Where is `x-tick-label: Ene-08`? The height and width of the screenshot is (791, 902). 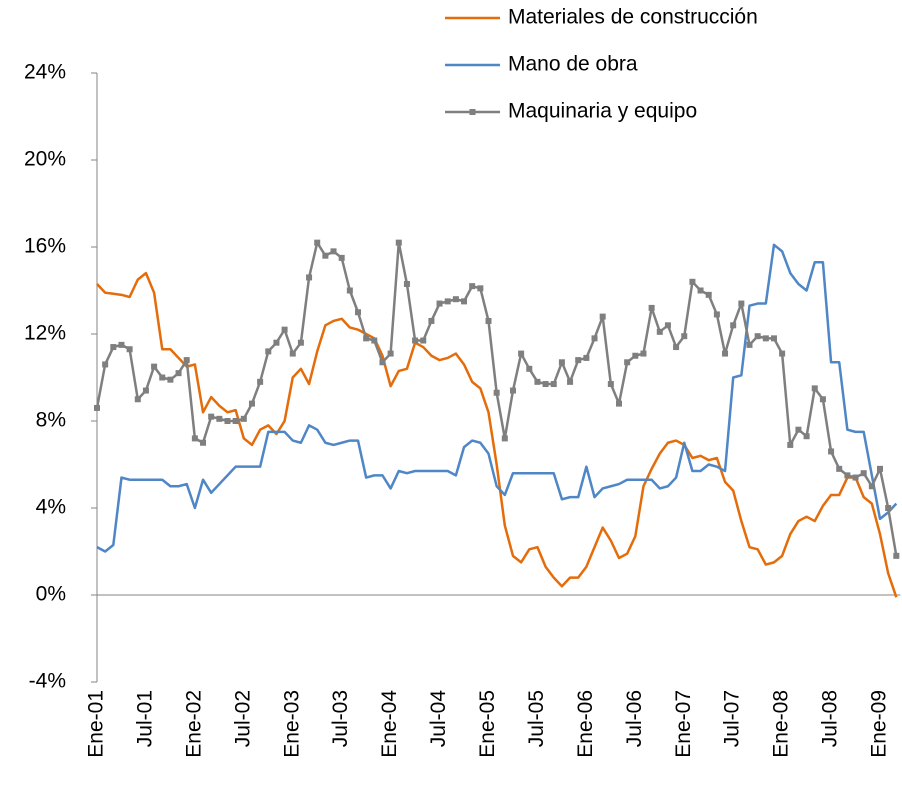
x-tick-label: Ene-08 is located at coordinates (781, 724).